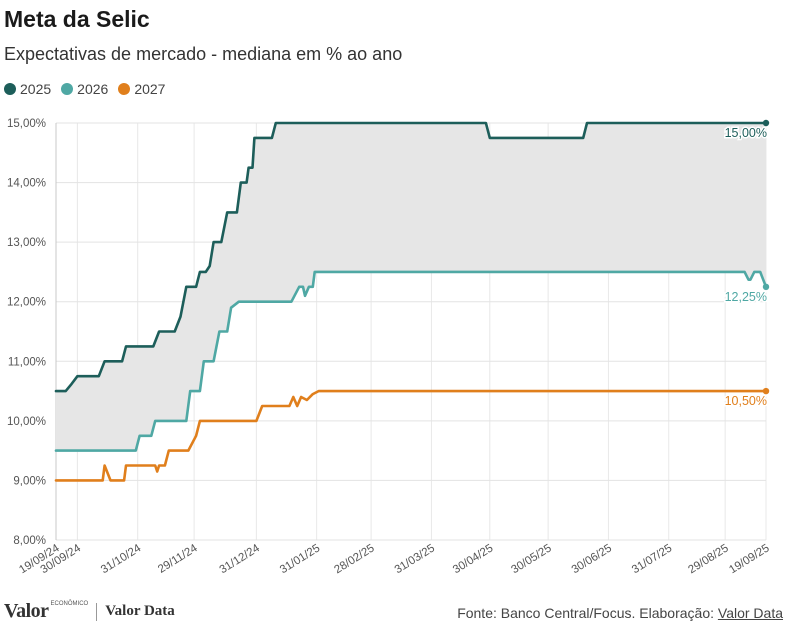 The height and width of the screenshot is (636, 792). What do you see at coordinates (766, 123) in the screenshot?
I see `end-point-2025` at bounding box center [766, 123].